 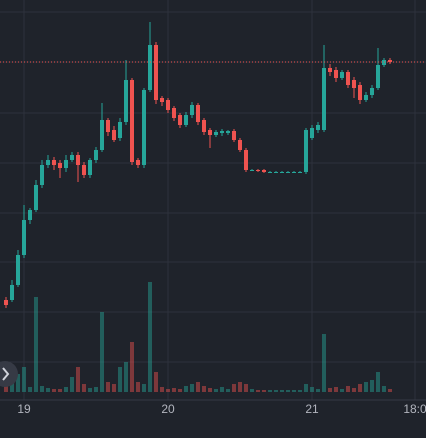 I want to click on time-label: 19, so click(x=24, y=409).